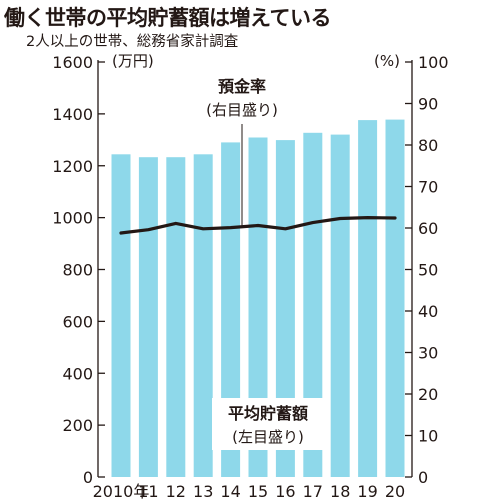 Image resolution: width=499 pixels, height=500 pixels. What do you see at coordinates (242, 86) in the screenshot?
I see `line-series-label: 預金率` at bounding box center [242, 86].